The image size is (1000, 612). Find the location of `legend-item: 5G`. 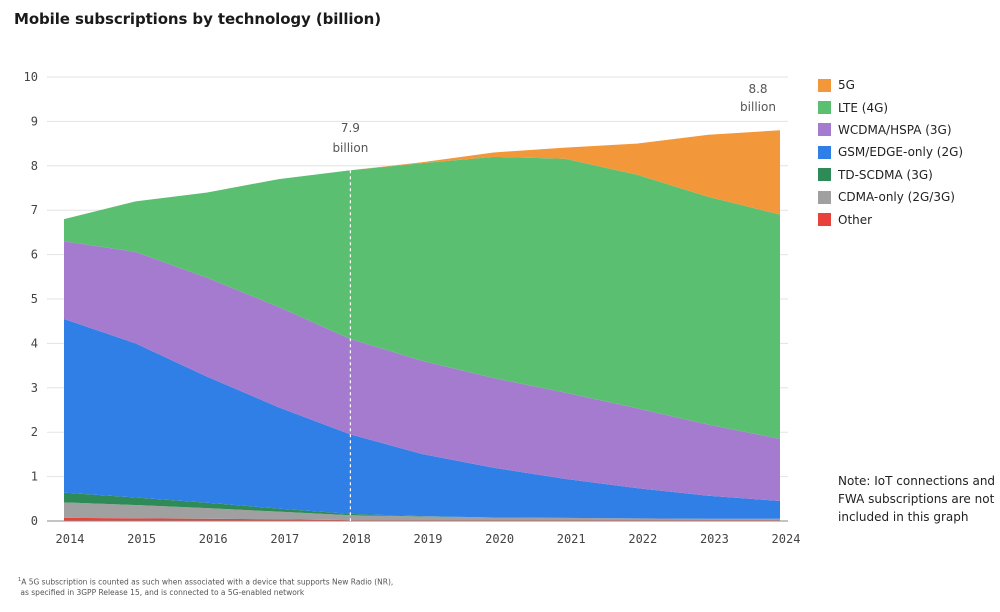

legend-item: 5G is located at coordinates (890, 85).